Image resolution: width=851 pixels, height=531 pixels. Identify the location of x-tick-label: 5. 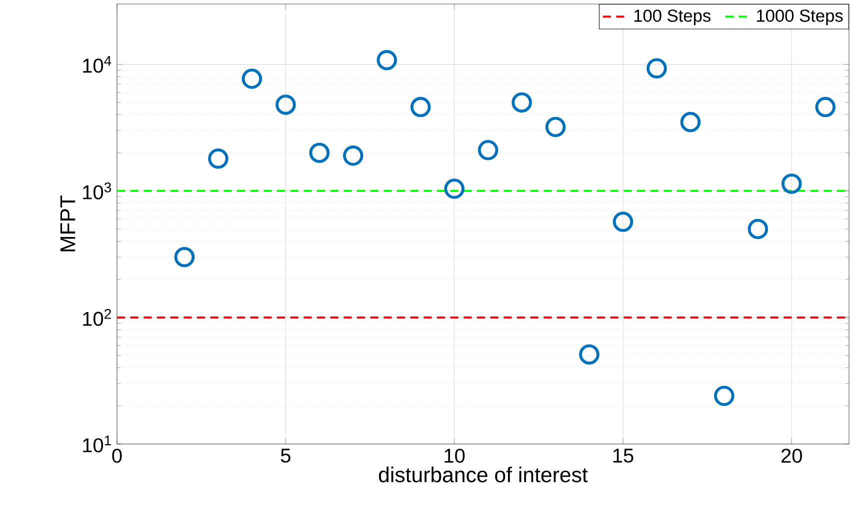
(285, 455).